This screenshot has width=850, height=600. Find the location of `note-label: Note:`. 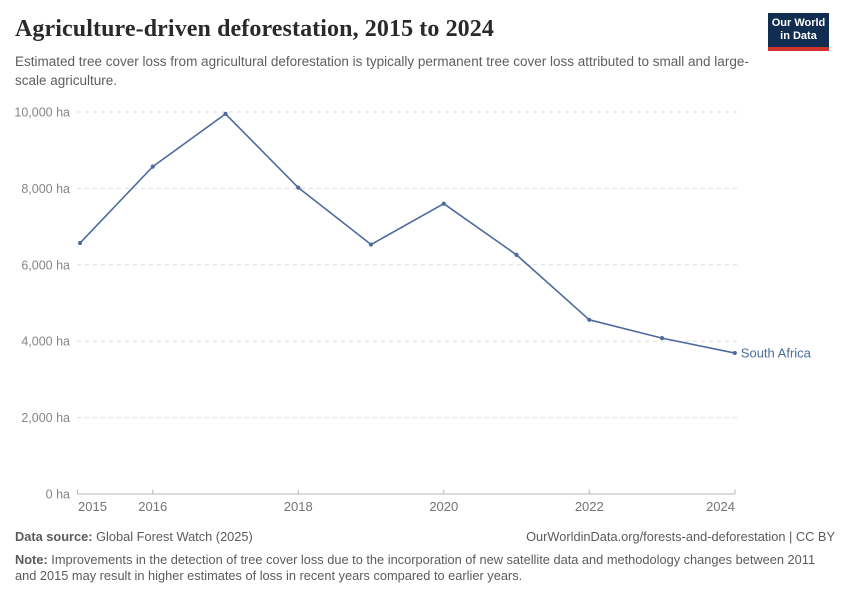

note-label: Note: is located at coordinates (31, 559).